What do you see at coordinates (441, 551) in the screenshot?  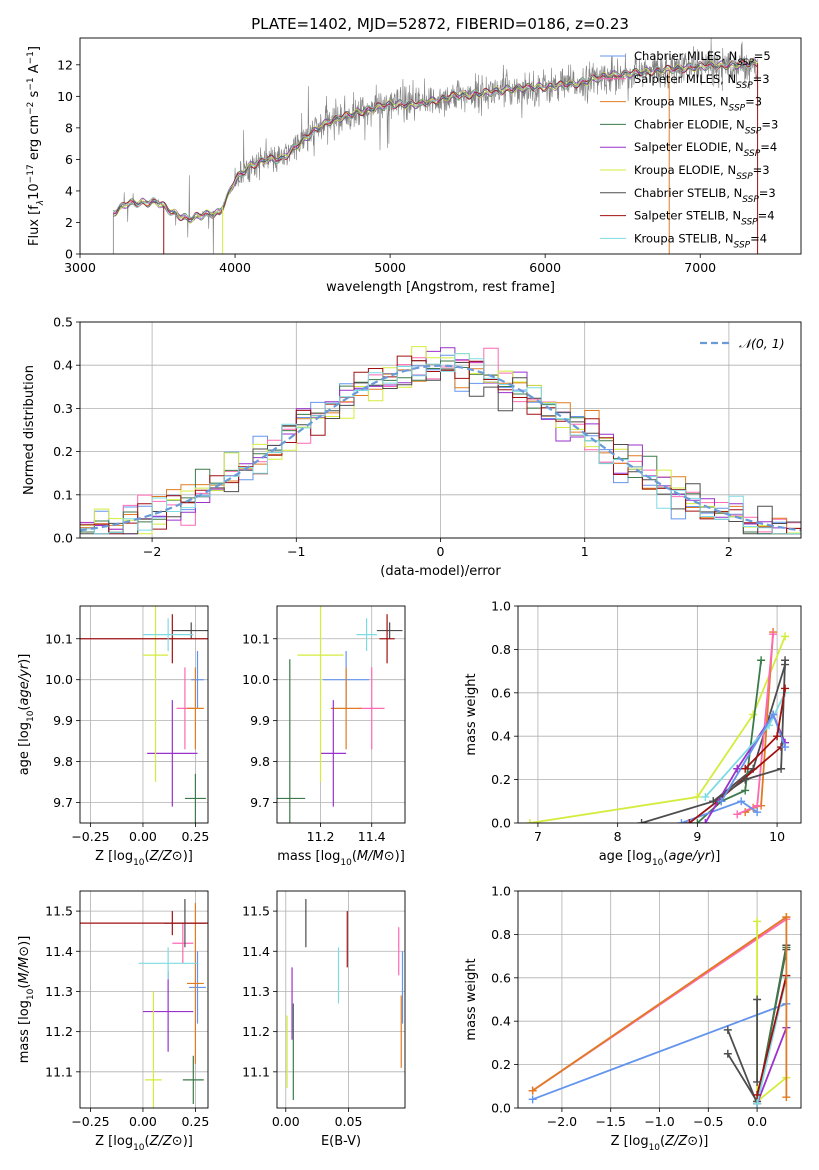 I see `x-tick-label: 0` at bounding box center [441, 551].